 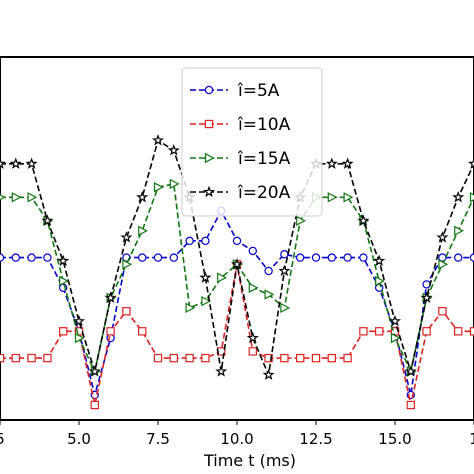 What do you see at coordinates (471, 439) in the screenshot?
I see `x-tick-label: 1` at bounding box center [471, 439].